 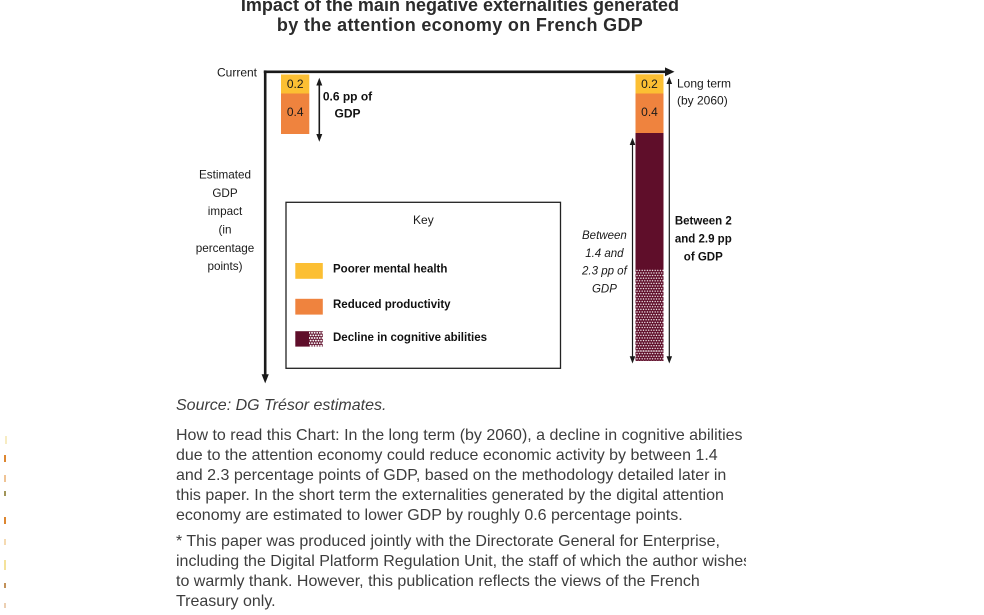 What do you see at coordinates (410, 338) in the screenshot?
I see `svg-text: Decline in cognitive abilities` at bounding box center [410, 338].